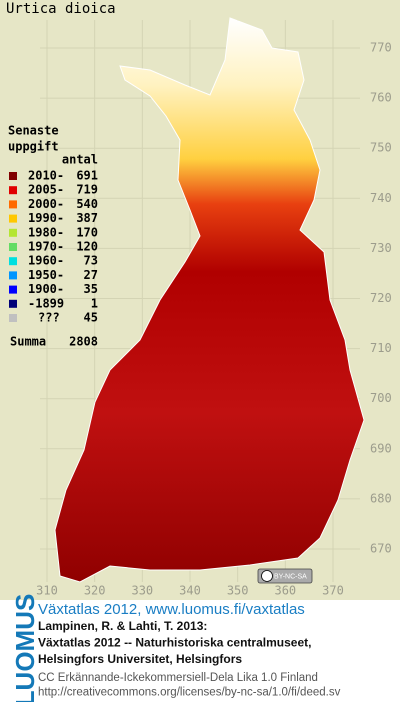  Describe the element at coordinates (25, 648) in the screenshot. I see `luomus-logo: LUOMUS` at that location.